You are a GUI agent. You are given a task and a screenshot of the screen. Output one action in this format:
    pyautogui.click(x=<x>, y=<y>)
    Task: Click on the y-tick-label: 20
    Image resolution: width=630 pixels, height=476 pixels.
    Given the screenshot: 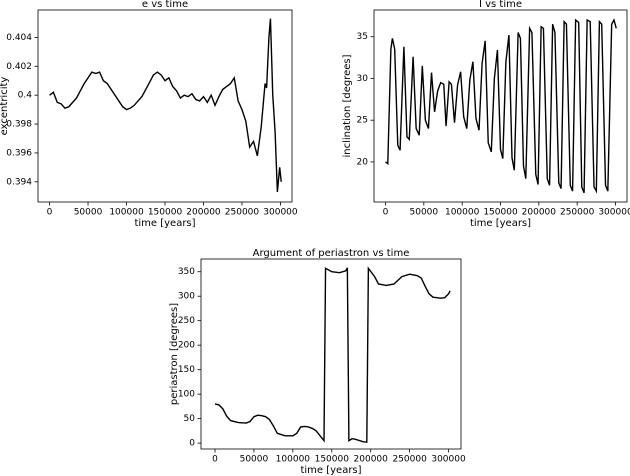 What is the action you would take?
    pyautogui.click(x=363, y=162)
    